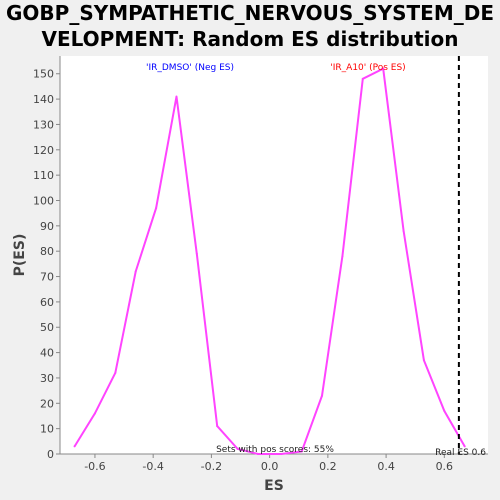  I want to click on y-tick-label: 50, so click(47, 327).